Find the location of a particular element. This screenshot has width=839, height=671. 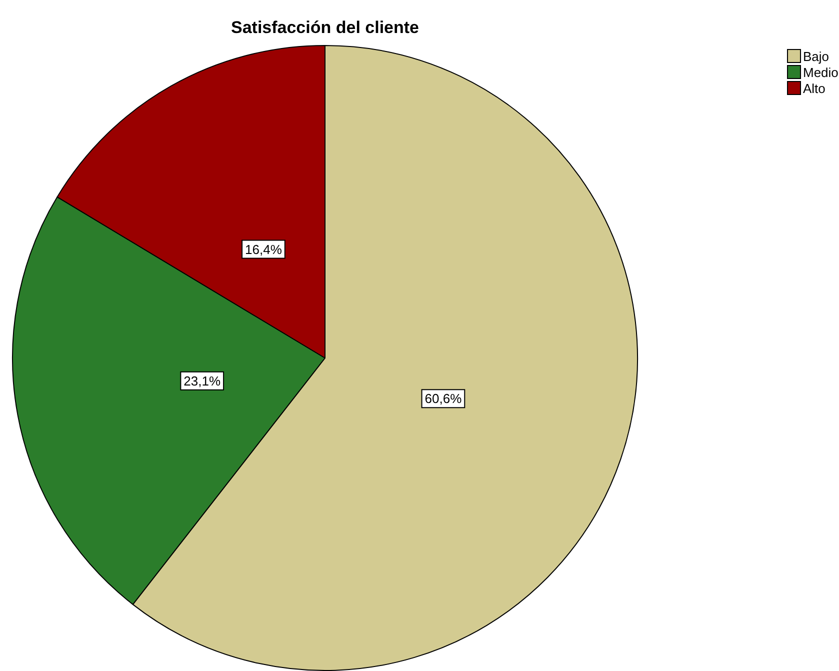

legend-label: Alto is located at coordinates (814, 88).